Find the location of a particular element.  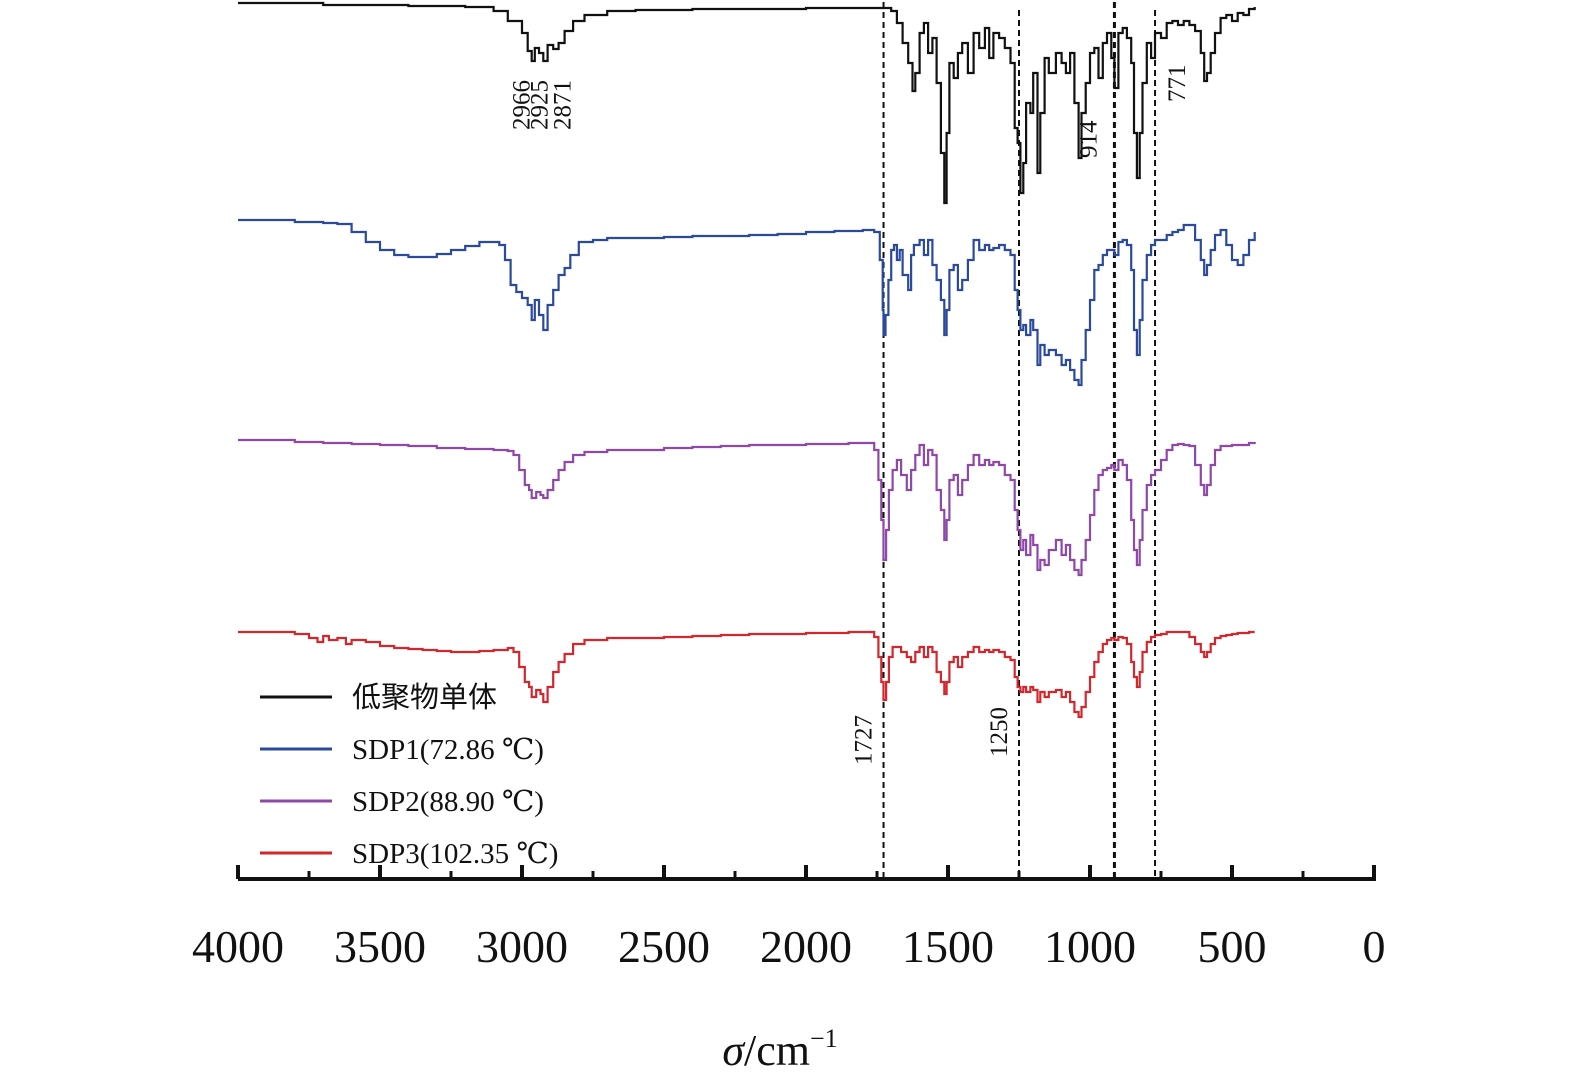

reference-label-771: 771 is located at coordinates (1177, 84).